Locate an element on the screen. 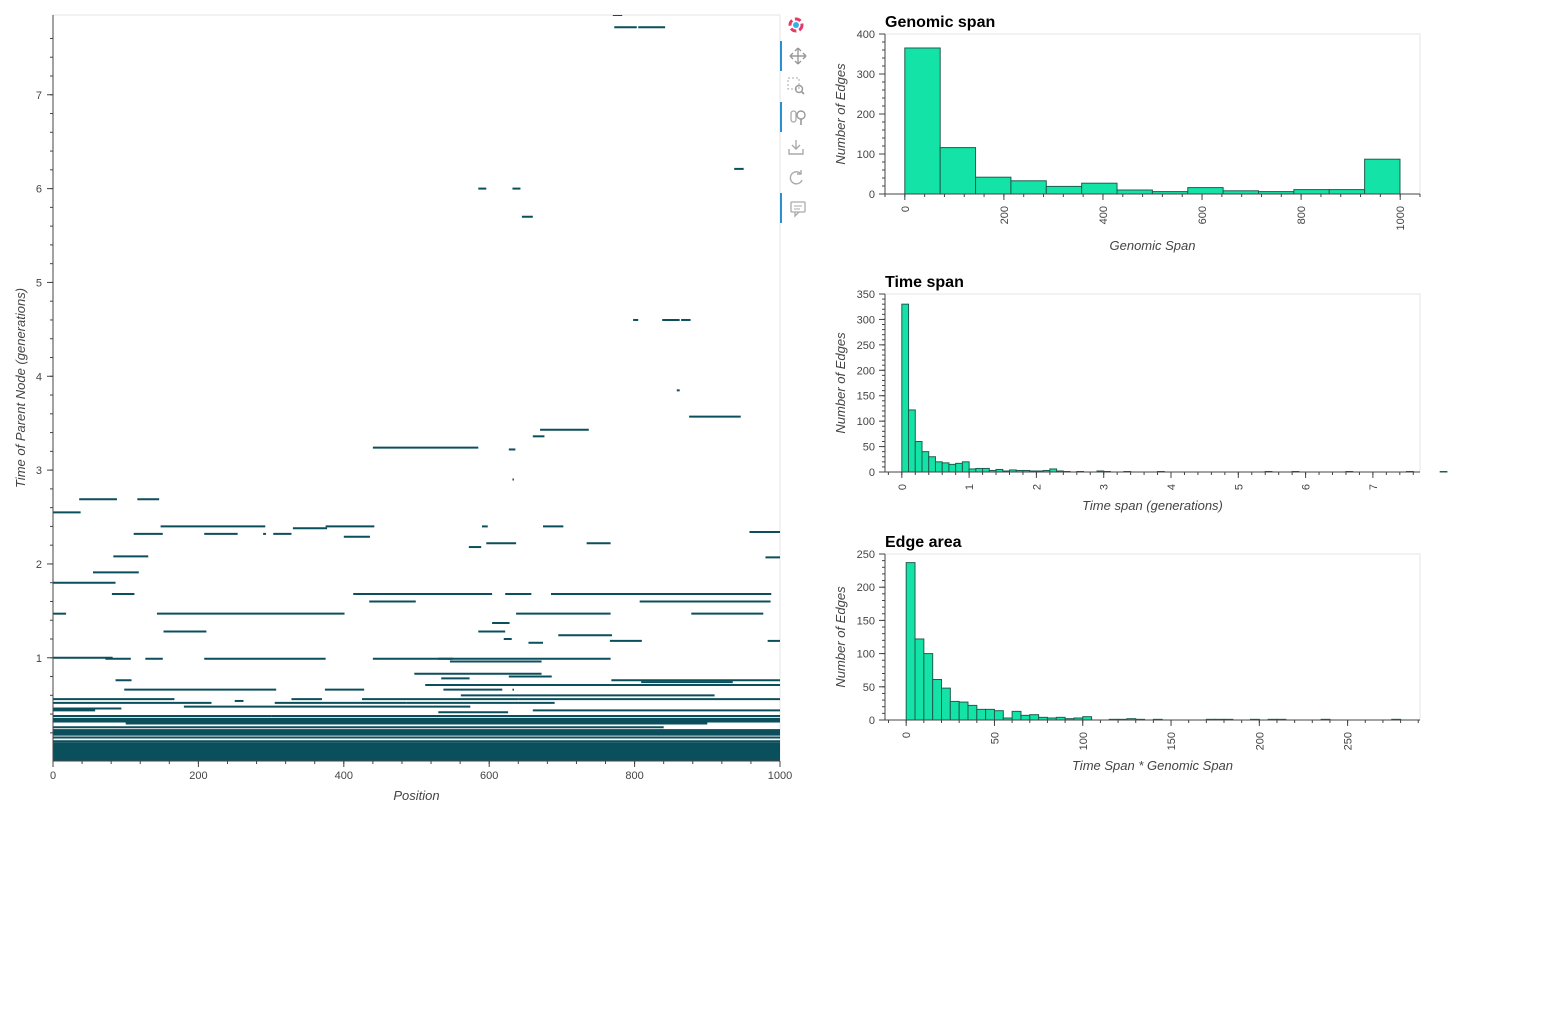 The image size is (1560, 1021). x-axis-title: Position is located at coordinates (416, 795).